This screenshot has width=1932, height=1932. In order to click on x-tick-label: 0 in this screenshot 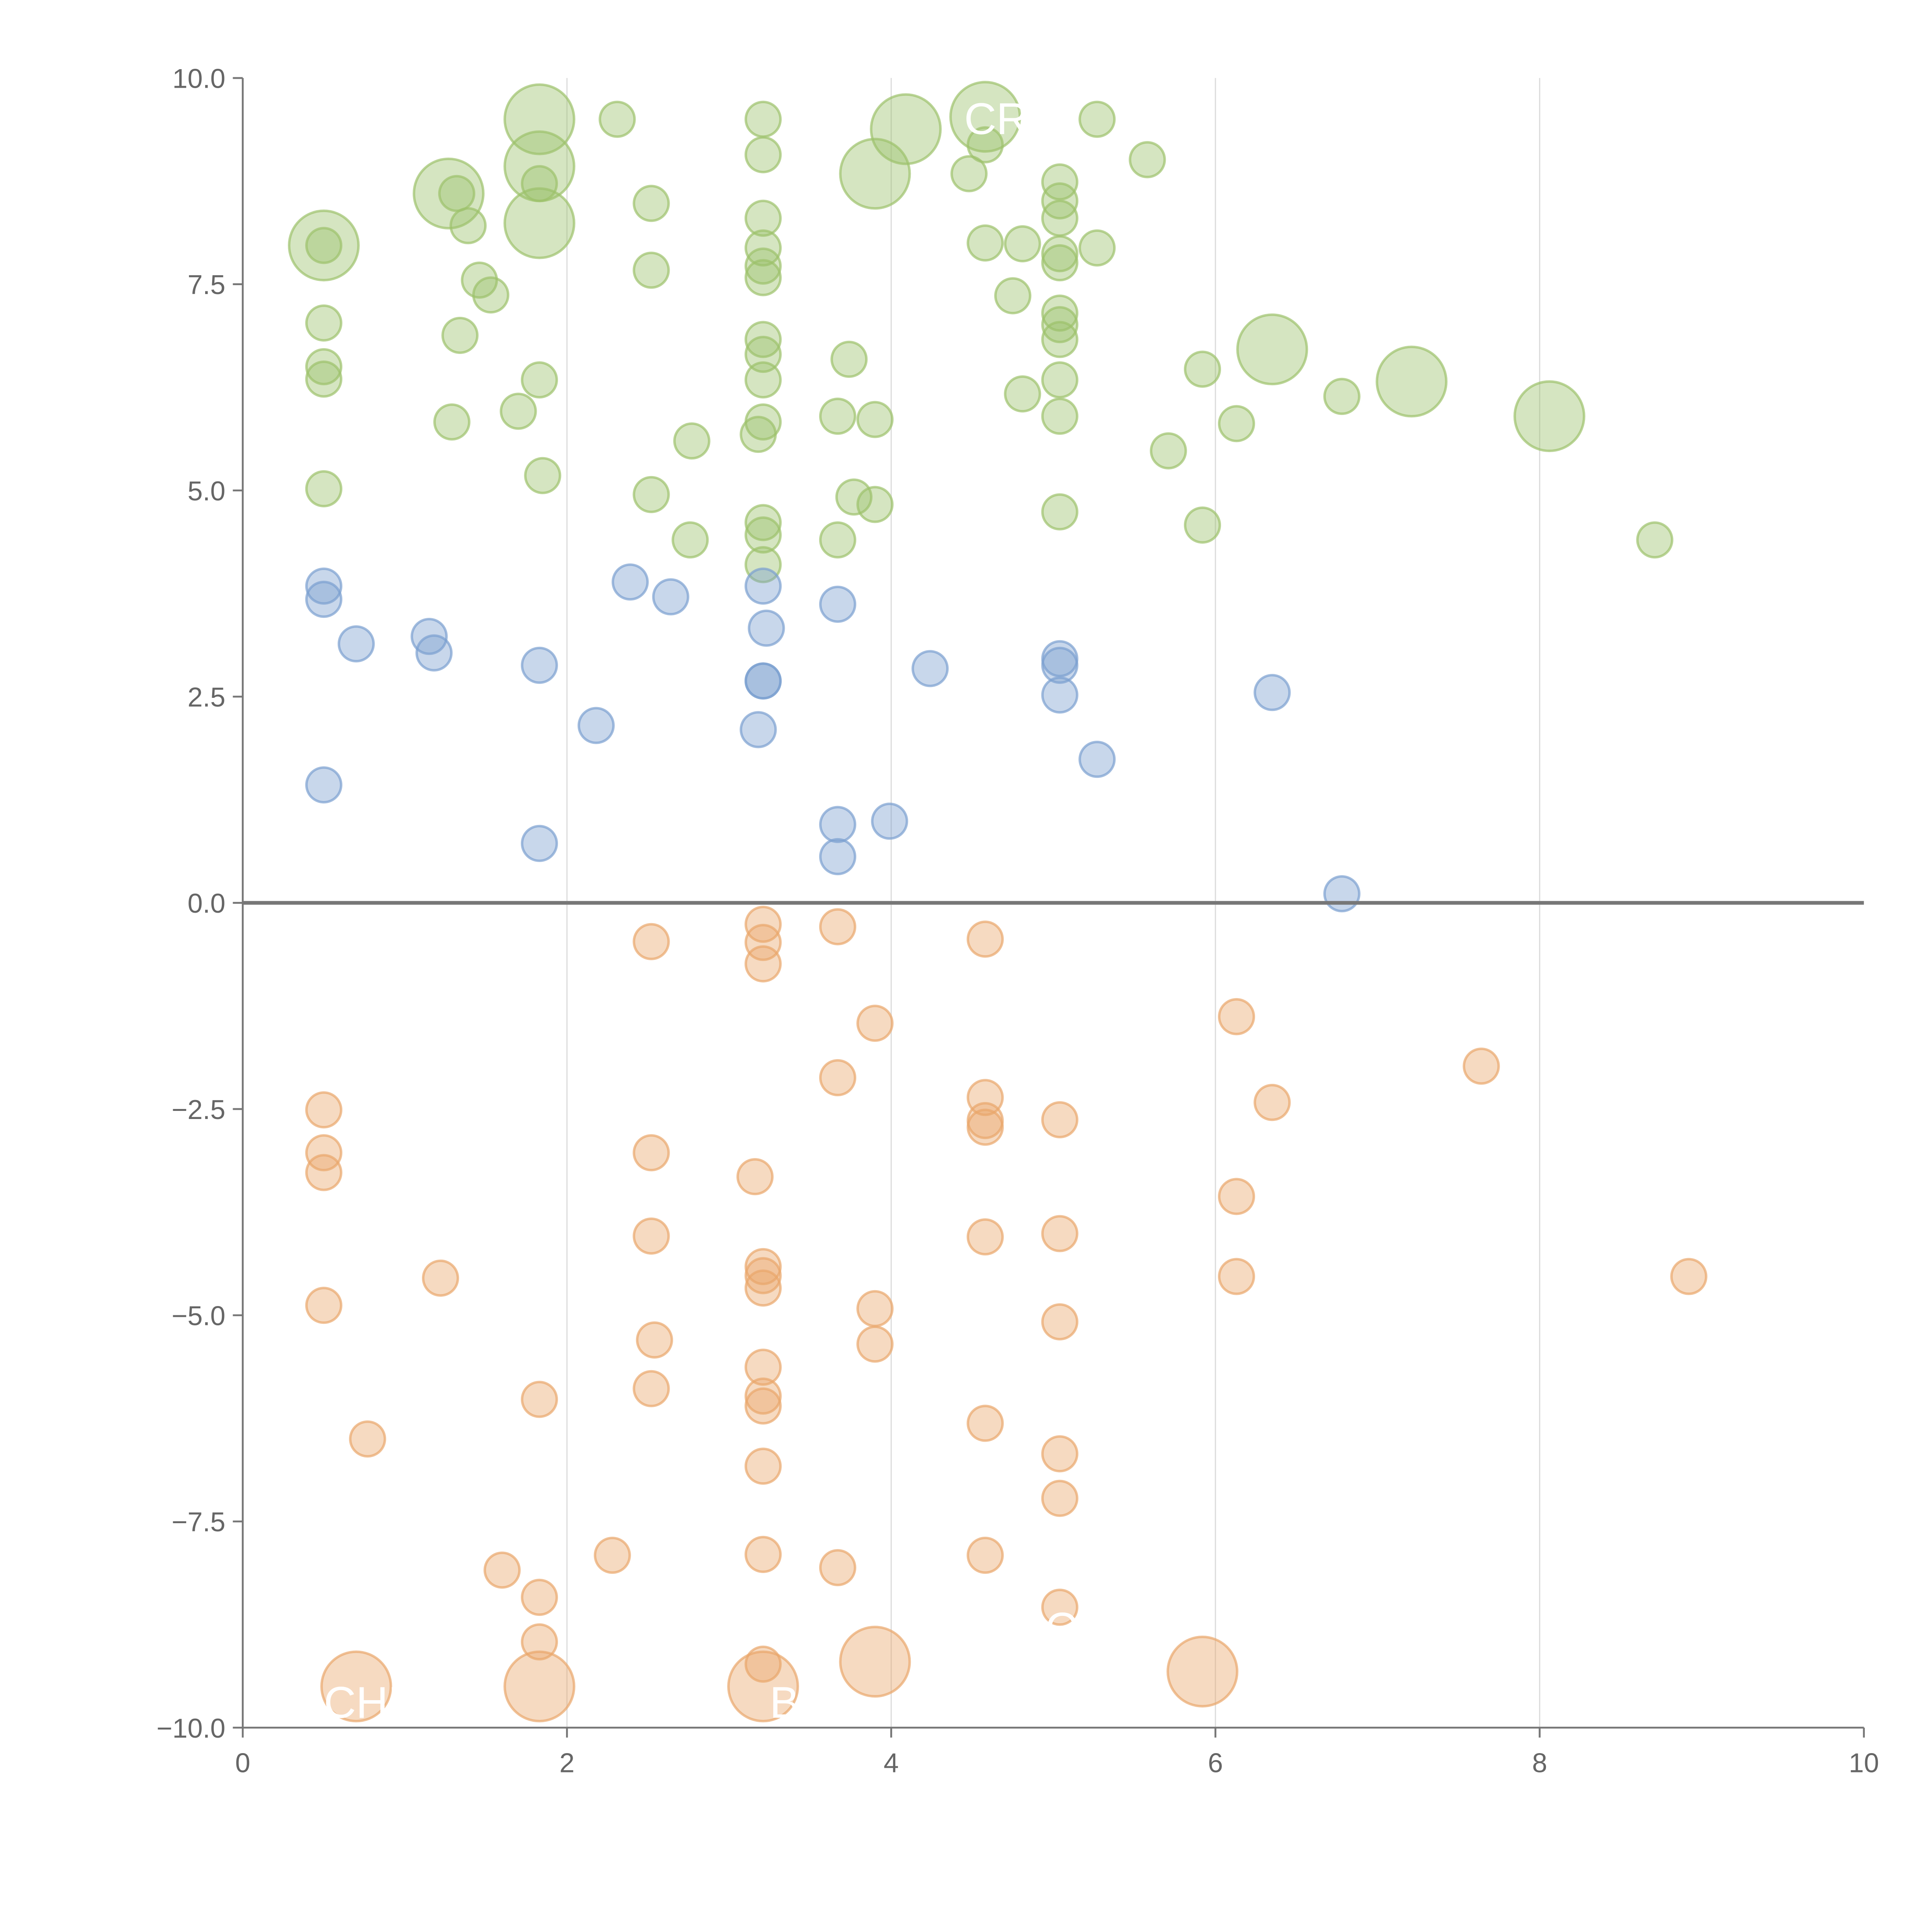, I will do `click(243, 1763)`.